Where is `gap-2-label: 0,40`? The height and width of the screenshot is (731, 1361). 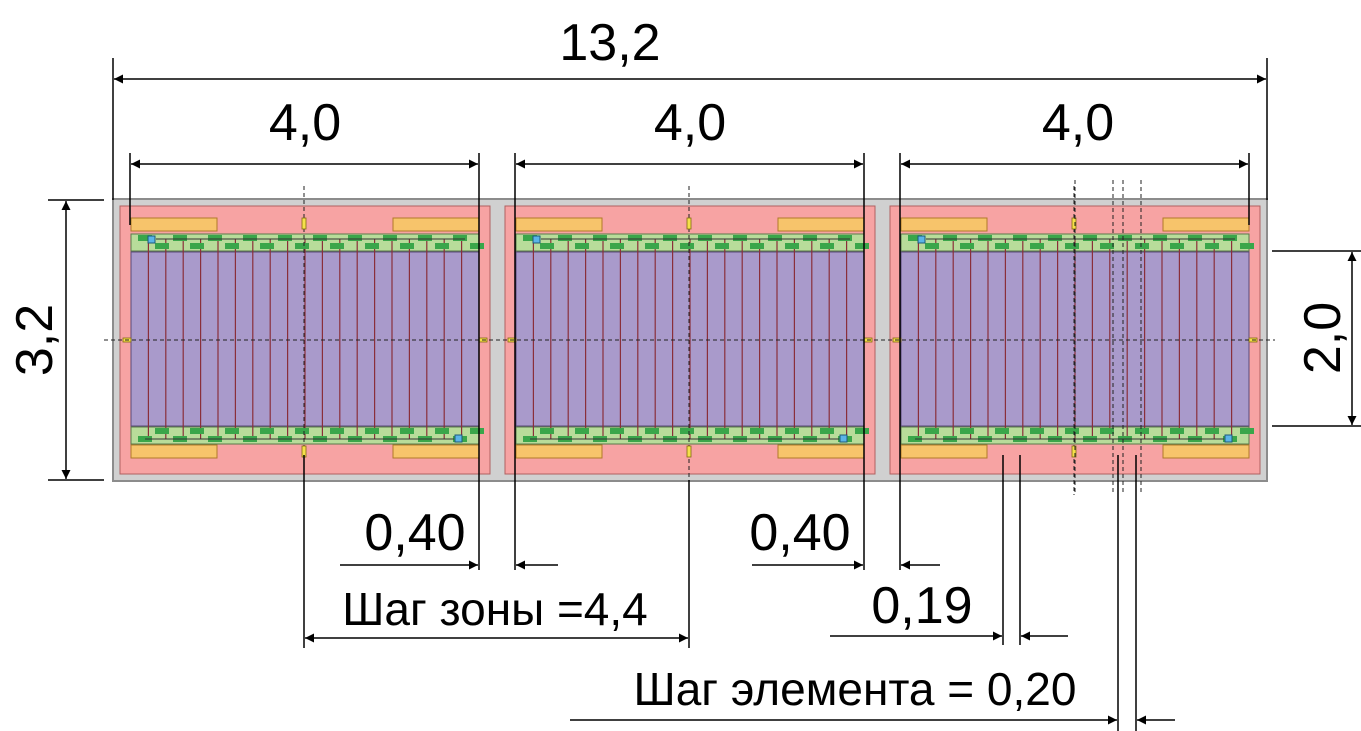
gap-2-label: 0,40 is located at coordinates (799, 533).